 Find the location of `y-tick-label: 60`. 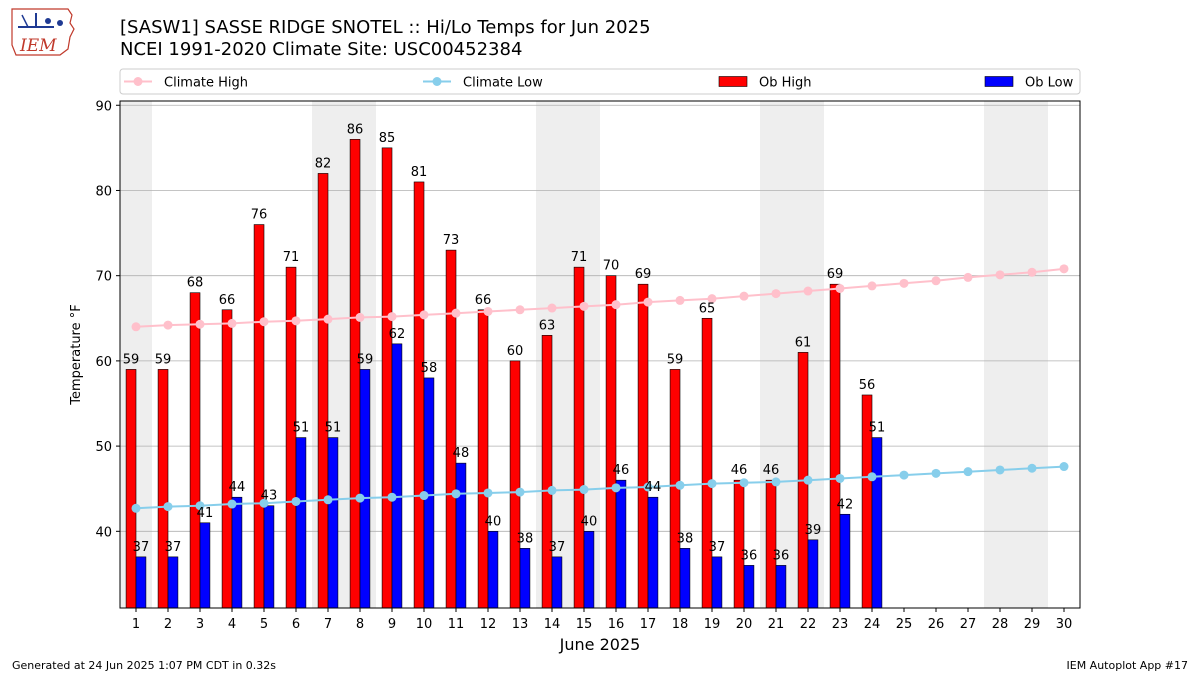

y-tick-label: 60 is located at coordinates (103, 362).